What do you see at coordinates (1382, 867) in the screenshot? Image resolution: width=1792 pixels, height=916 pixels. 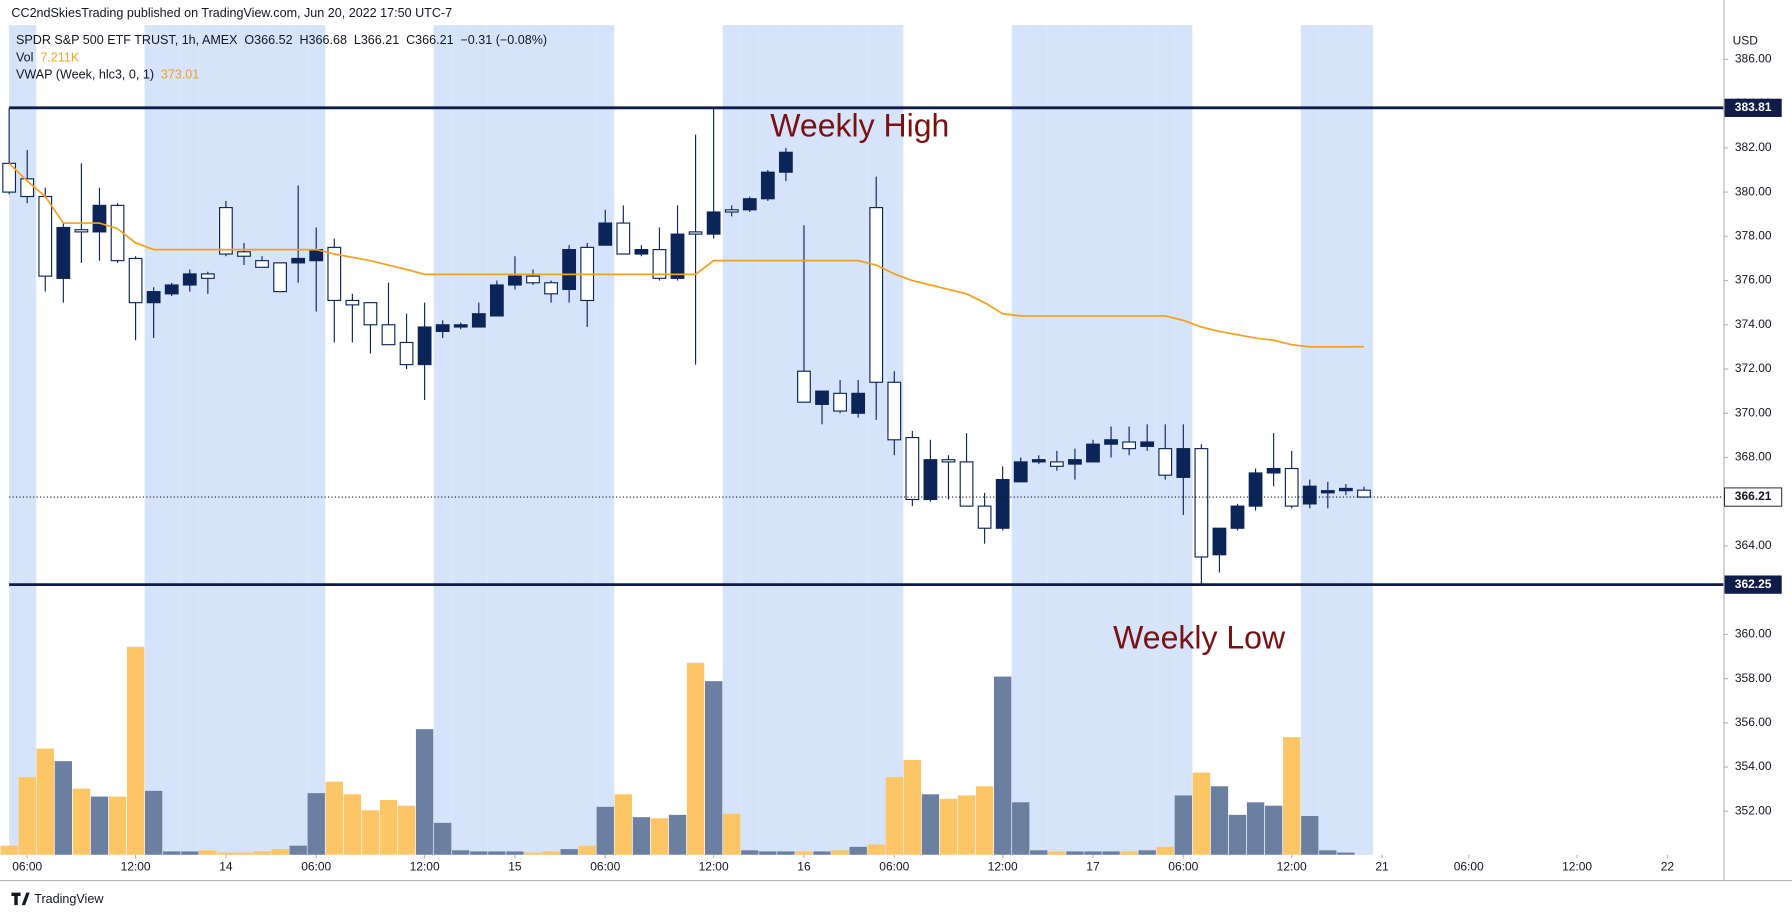 I see `x-tick-label: 21` at bounding box center [1382, 867].